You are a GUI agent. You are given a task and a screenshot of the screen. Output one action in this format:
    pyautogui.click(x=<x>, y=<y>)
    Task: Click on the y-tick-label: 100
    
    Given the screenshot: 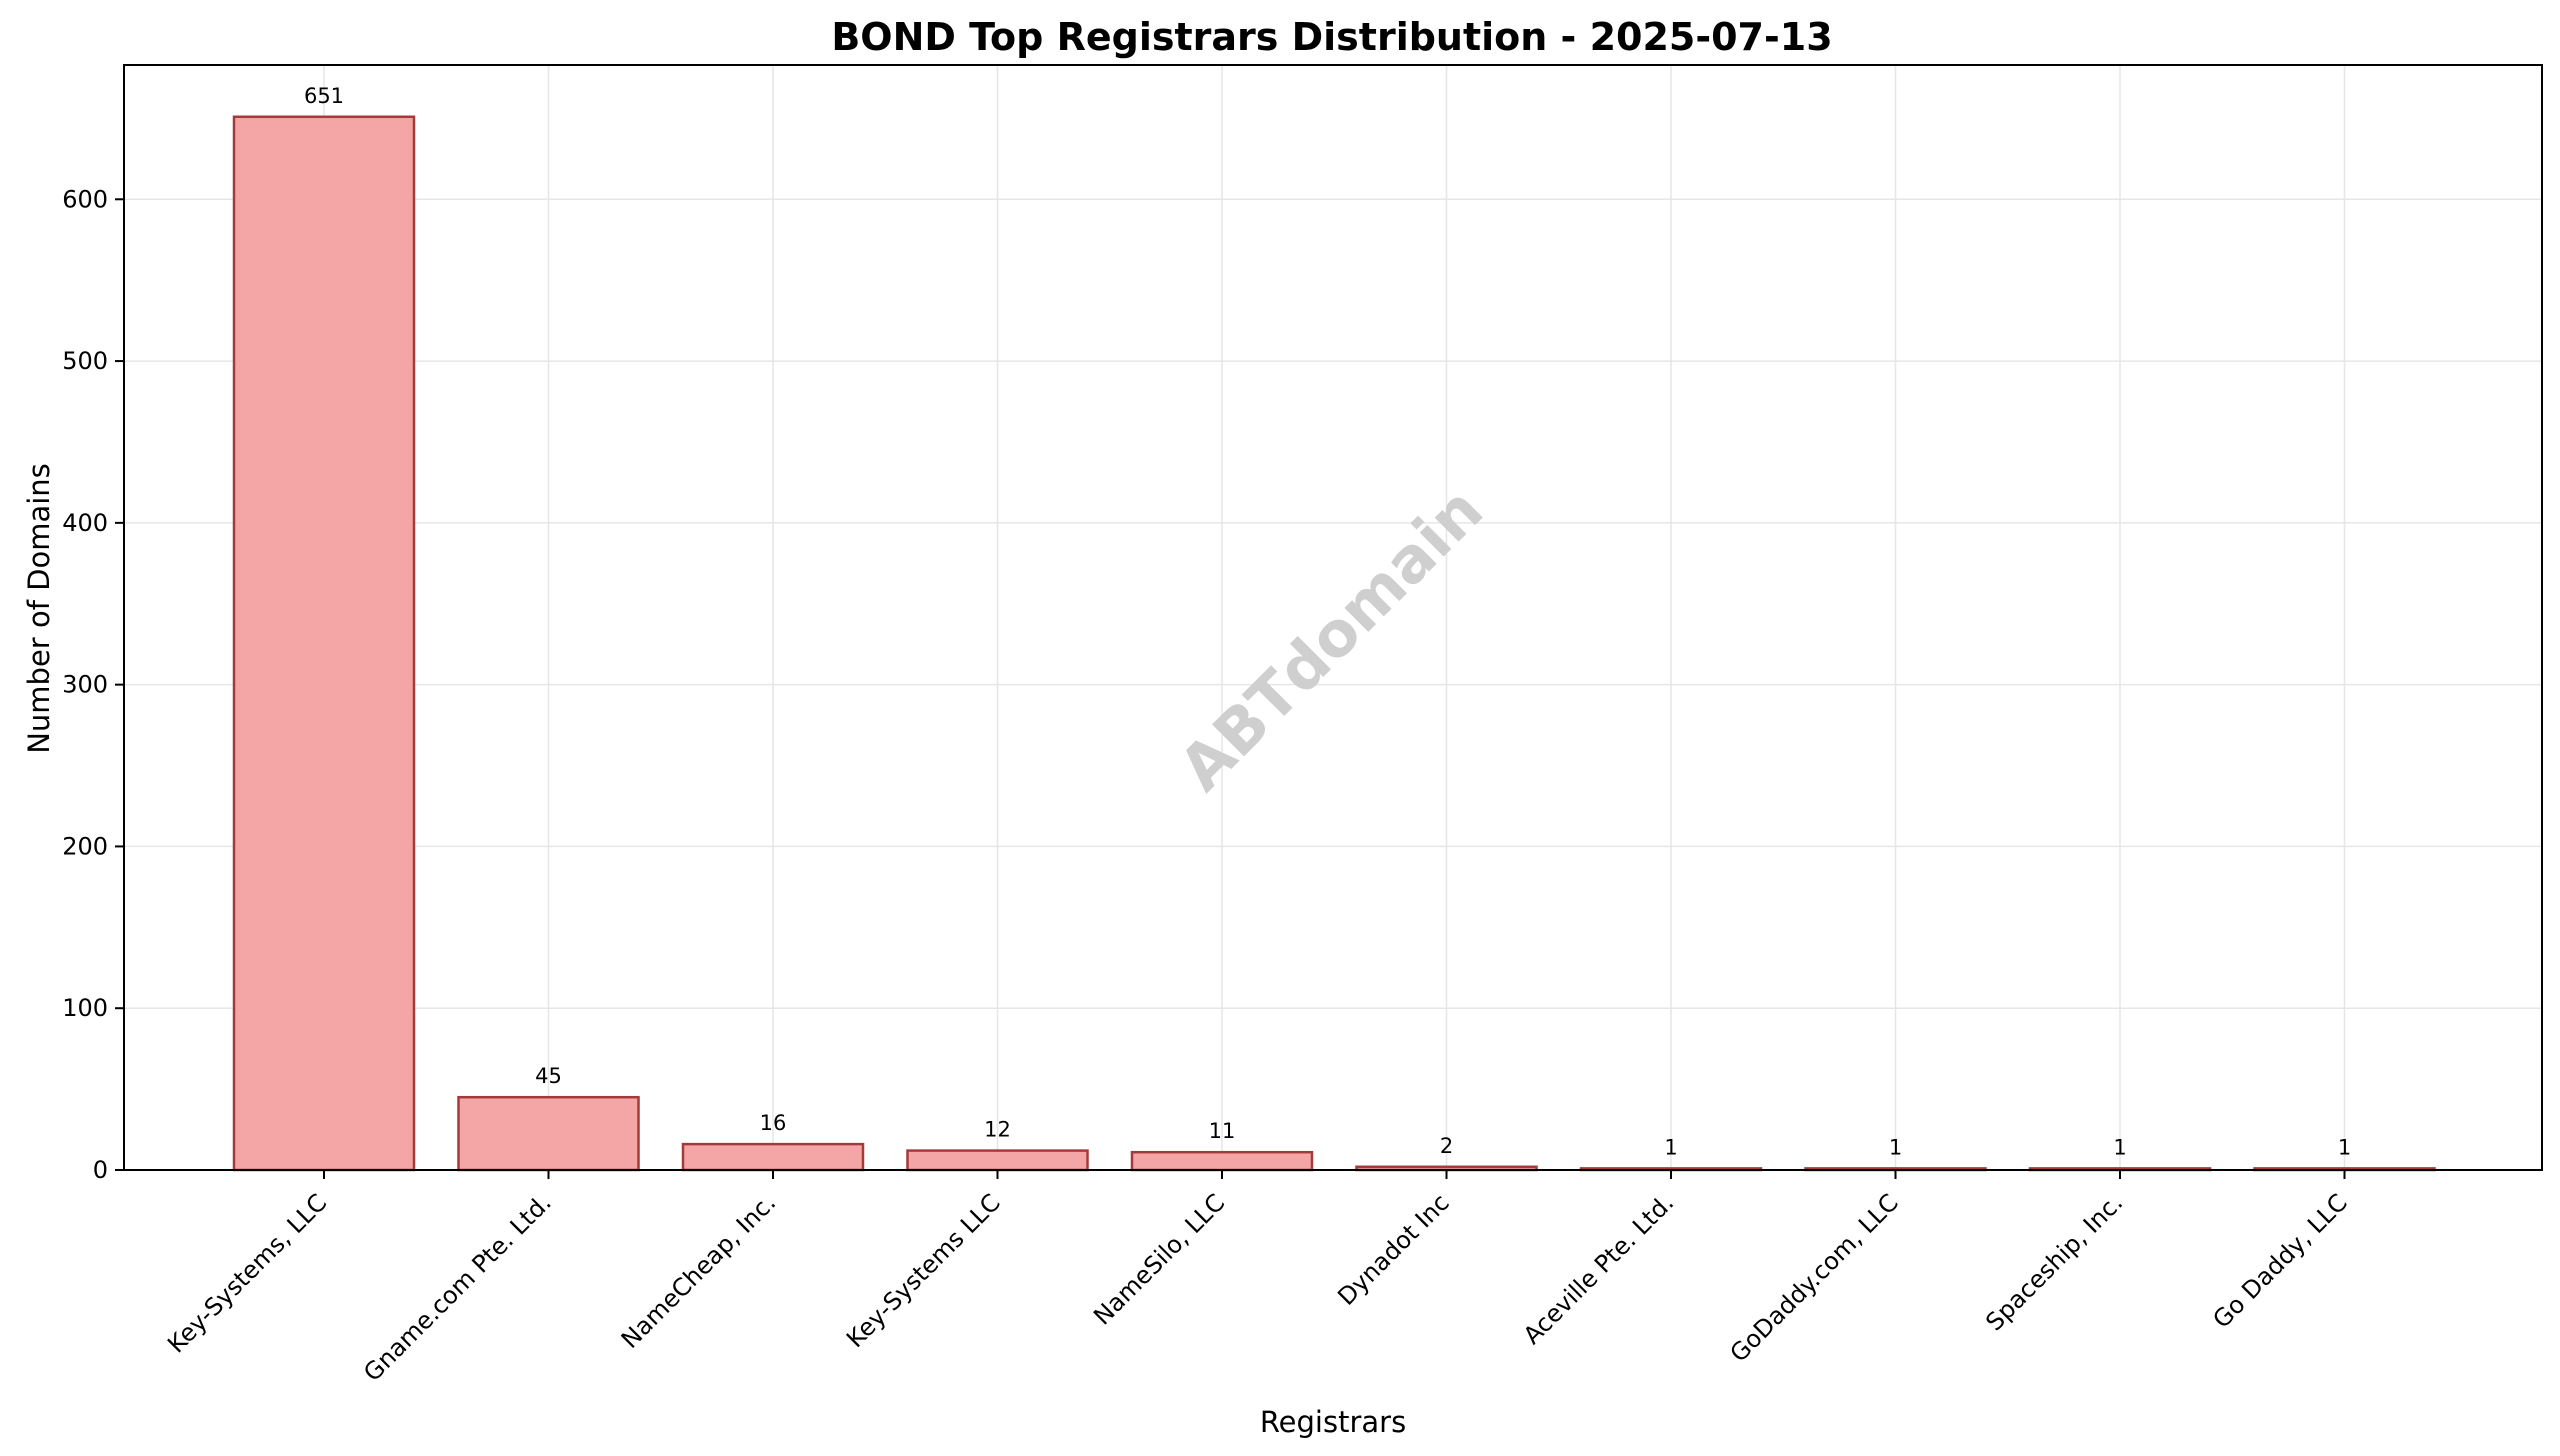 What is the action you would take?
    pyautogui.click(x=85, y=1008)
    